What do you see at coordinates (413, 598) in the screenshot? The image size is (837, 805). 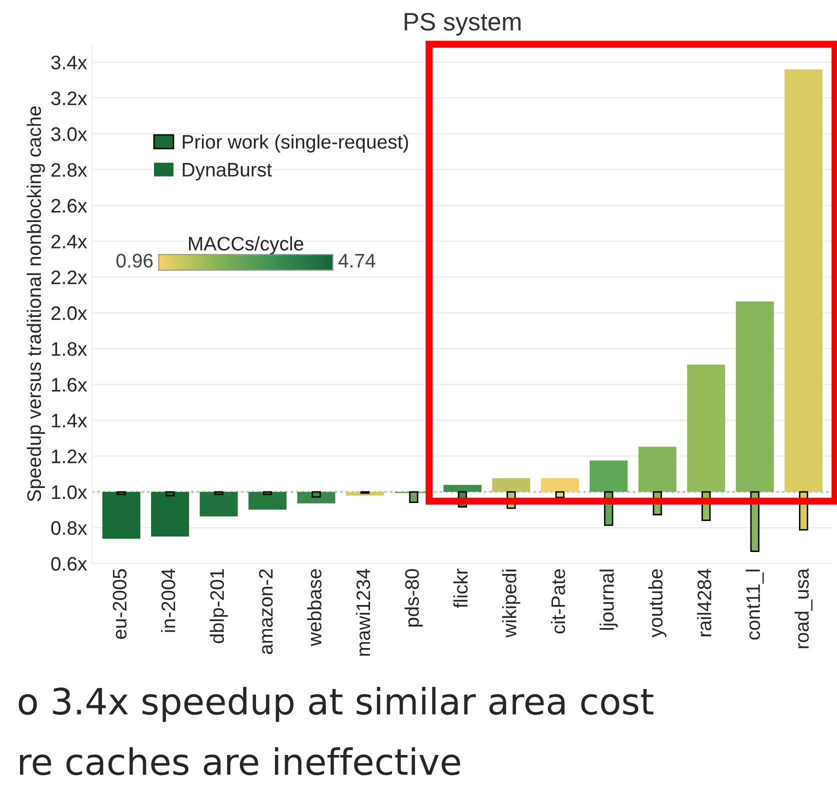 I see `x-tick-label: pds-80` at bounding box center [413, 598].